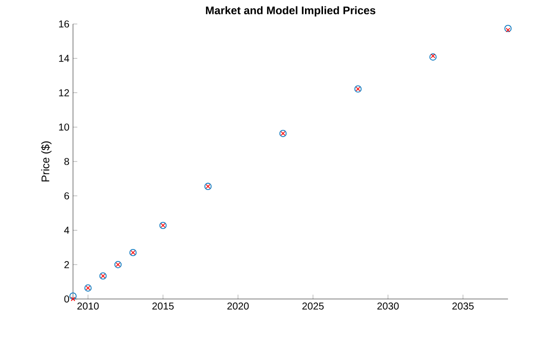  Describe the element at coordinates (67, 230) in the screenshot. I see `y-tick-label: 4` at that location.